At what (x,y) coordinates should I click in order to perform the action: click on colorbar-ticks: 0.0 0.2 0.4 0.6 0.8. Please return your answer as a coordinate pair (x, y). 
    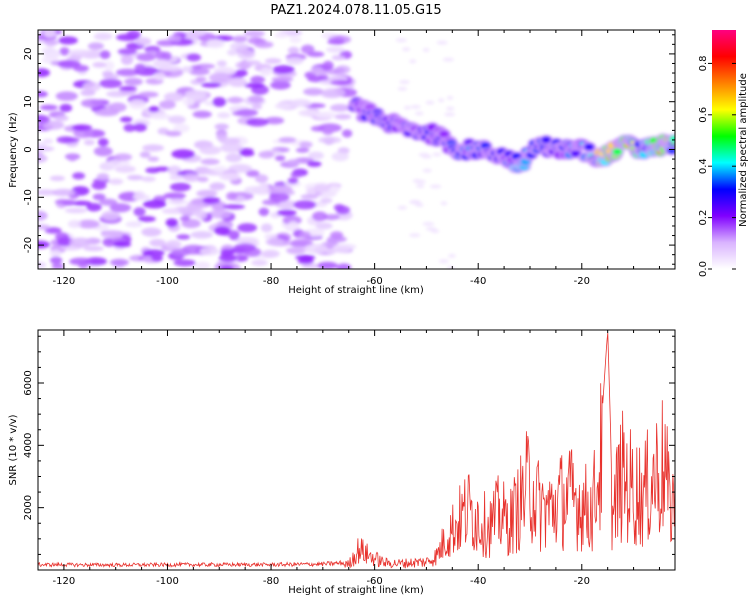
    Looking at the image, I should click on (717, 166).